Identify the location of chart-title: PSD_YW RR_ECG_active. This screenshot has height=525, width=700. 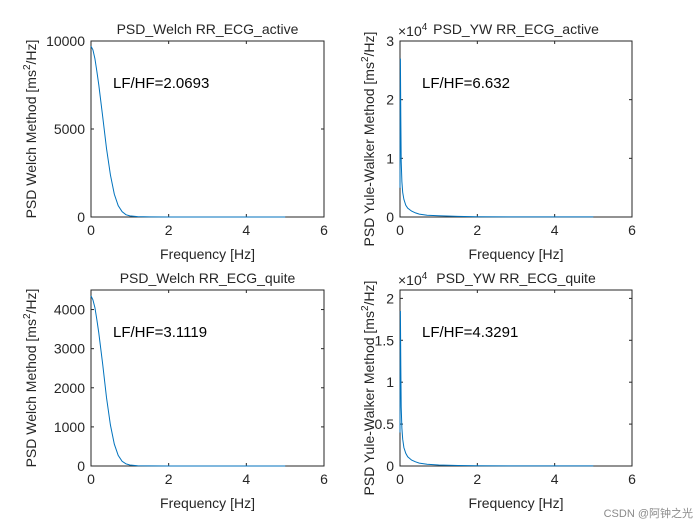
(516, 29).